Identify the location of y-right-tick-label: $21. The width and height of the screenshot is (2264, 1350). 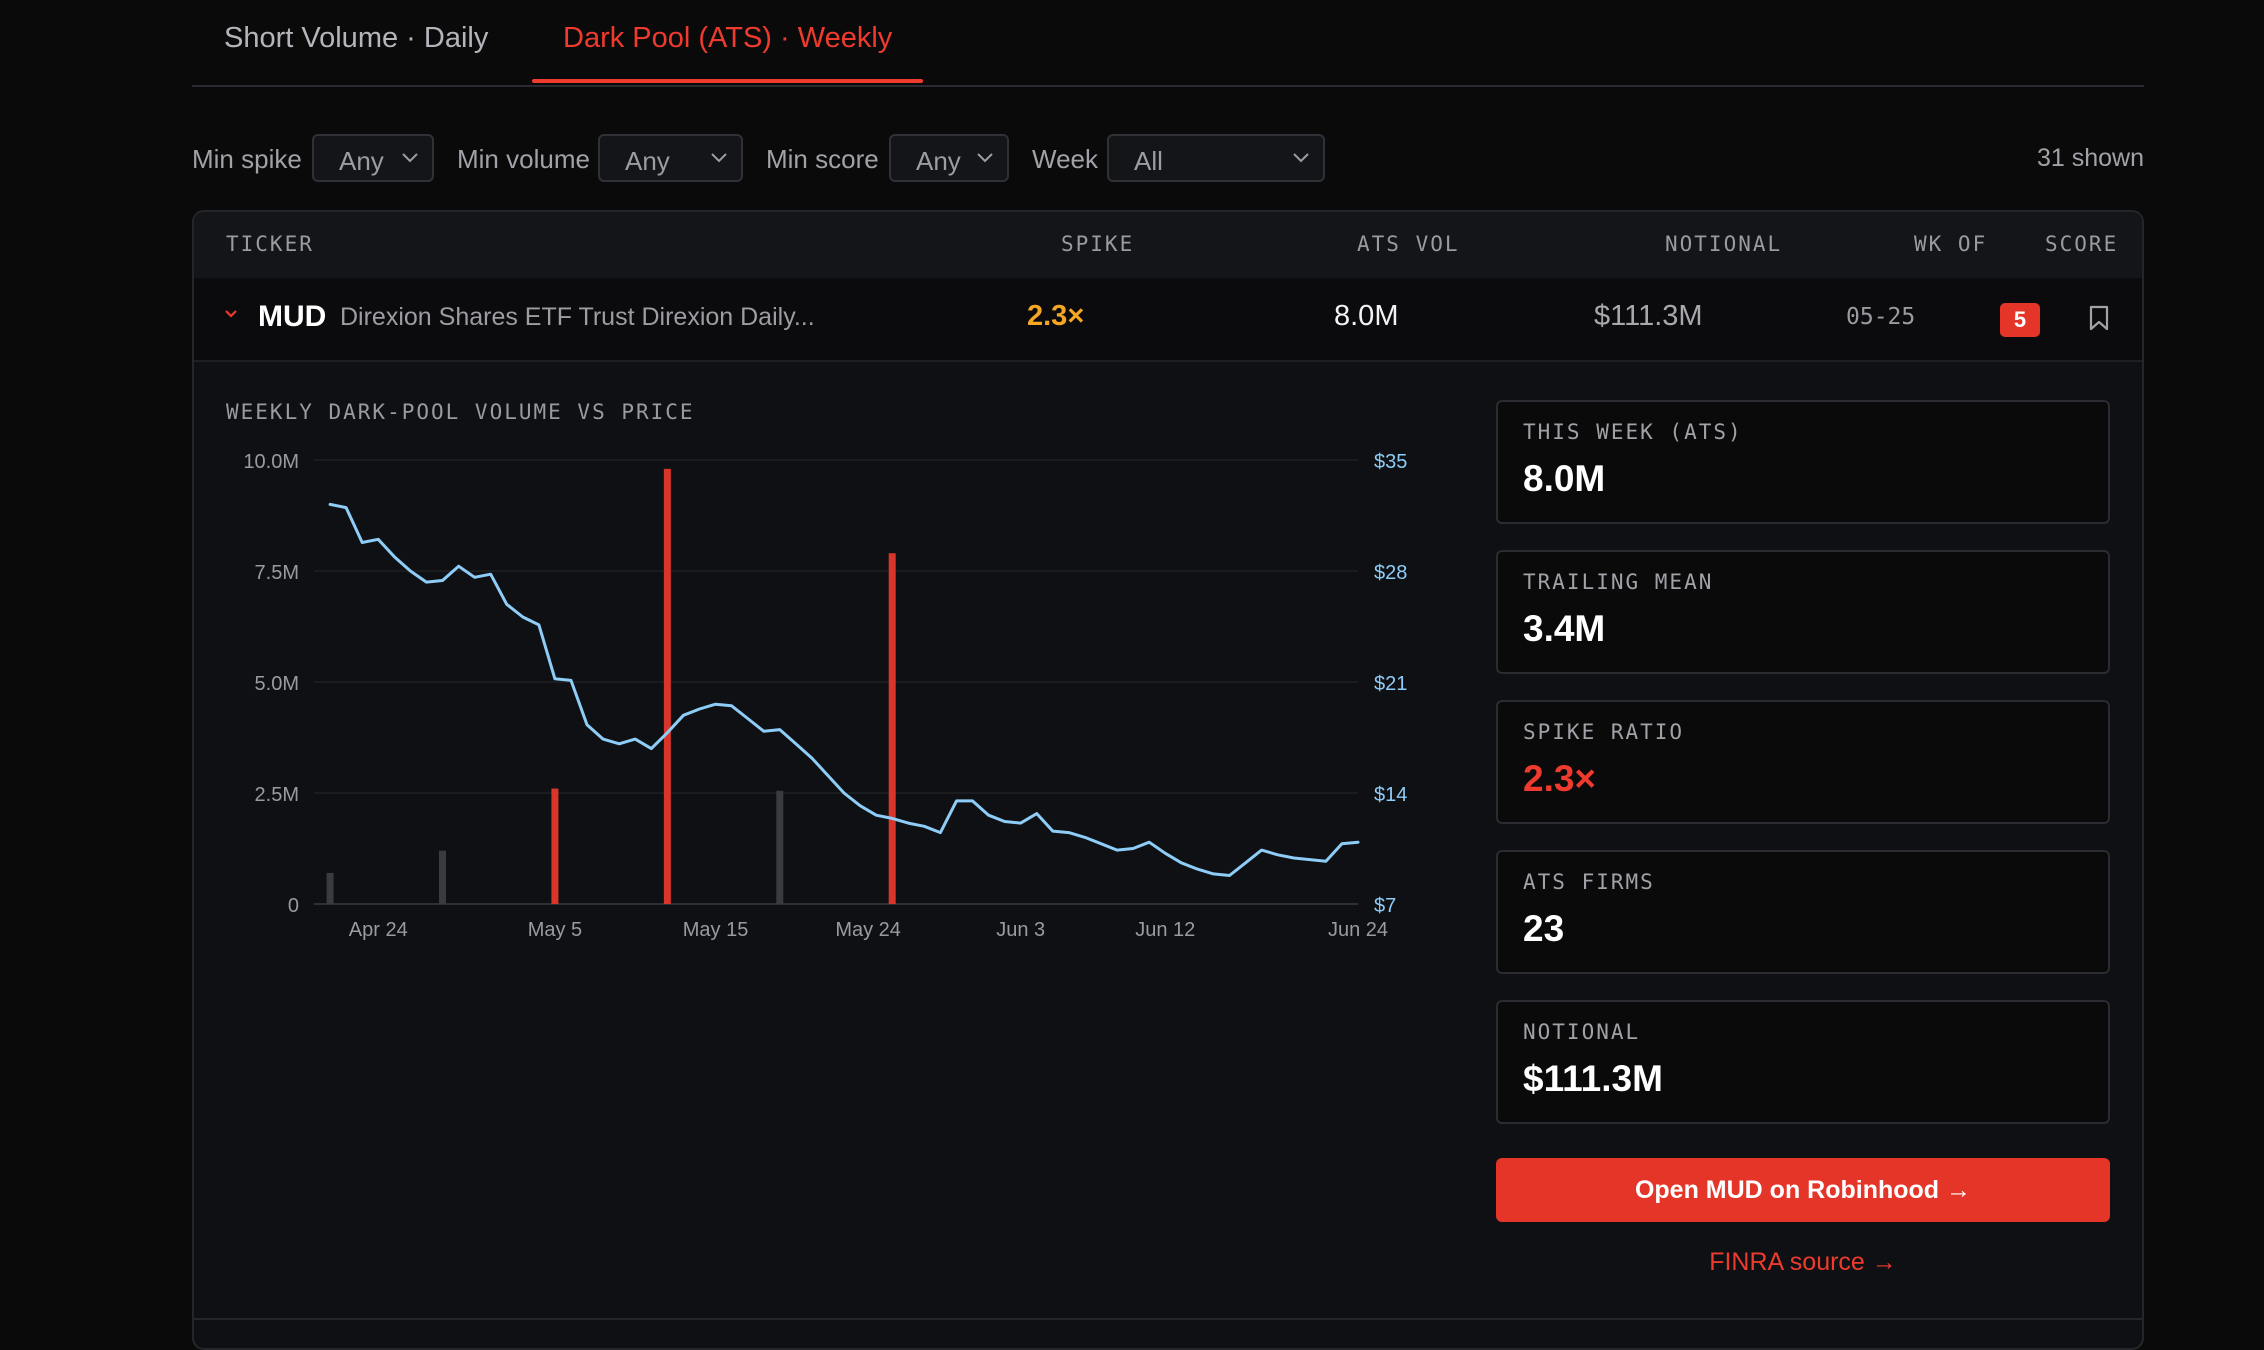
(1390, 684).